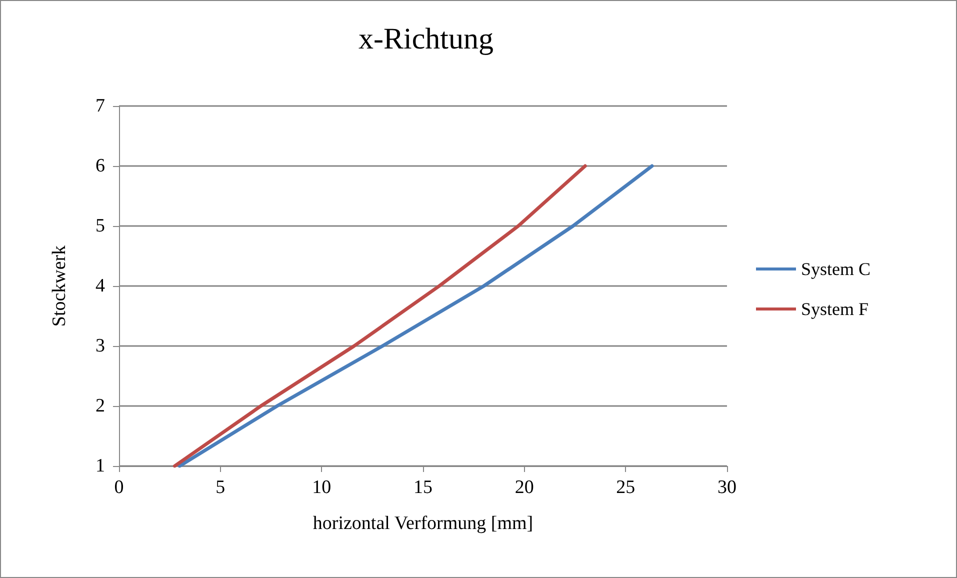  I want to click on y-tick-label: 7, so click(100, 106).